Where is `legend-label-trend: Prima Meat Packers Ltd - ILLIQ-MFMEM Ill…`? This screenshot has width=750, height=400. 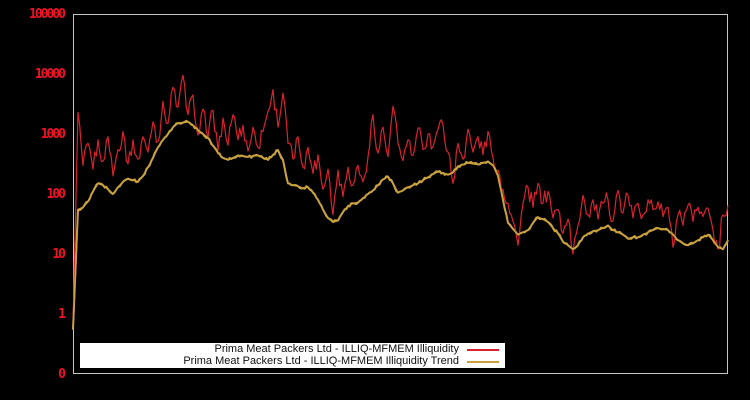 legend-label-trend: Prima Meat Packers Ltd - ILLIQ-MFMEM Ill… is located at coordinates (321, 361).